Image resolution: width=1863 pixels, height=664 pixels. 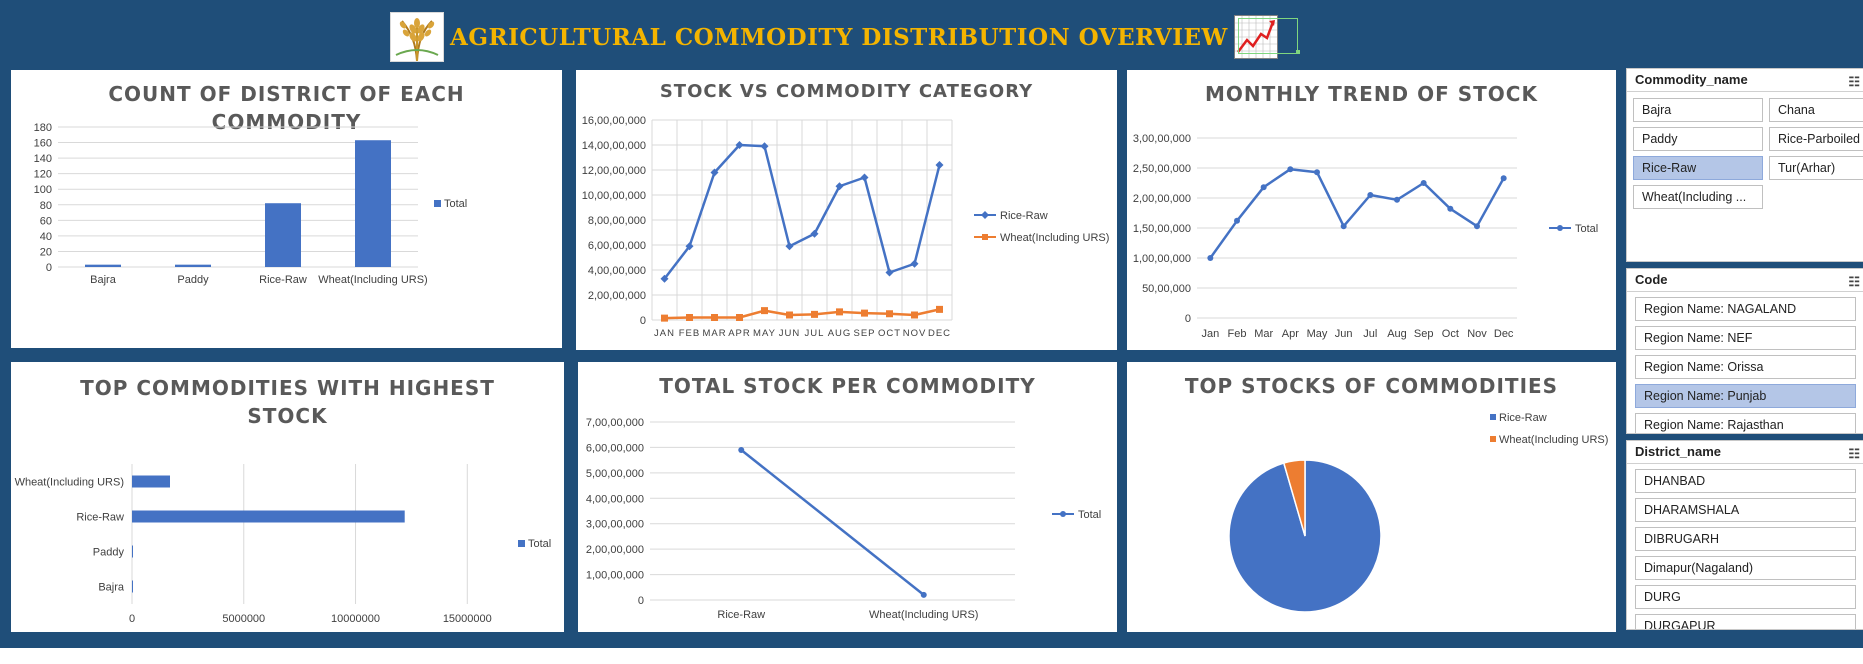 What do you see at coordinates (615, 423) in the screenshot?
I see `y-tick-label: 7,00,00,000` at bounding box center [615, 423].